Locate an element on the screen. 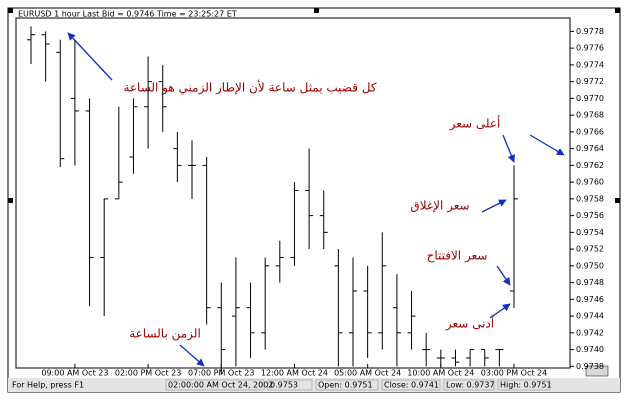  y-tick-label: 0.9758 is located at coordinates (590, 198).